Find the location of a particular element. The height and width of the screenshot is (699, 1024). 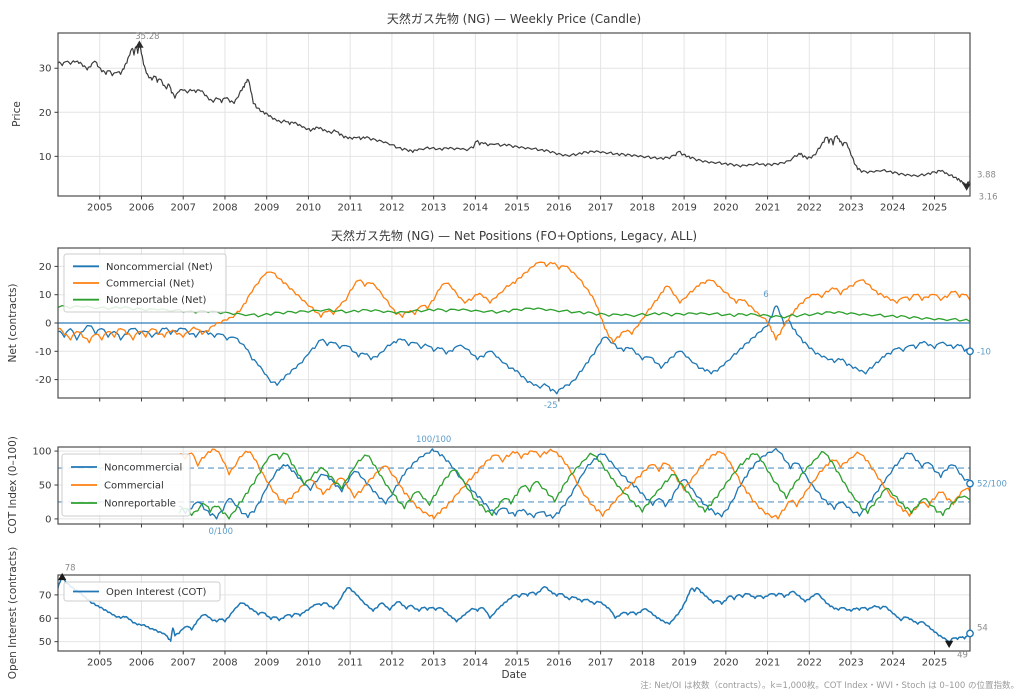

x-tick-label: 2020 is located at coordinates (725, 663).